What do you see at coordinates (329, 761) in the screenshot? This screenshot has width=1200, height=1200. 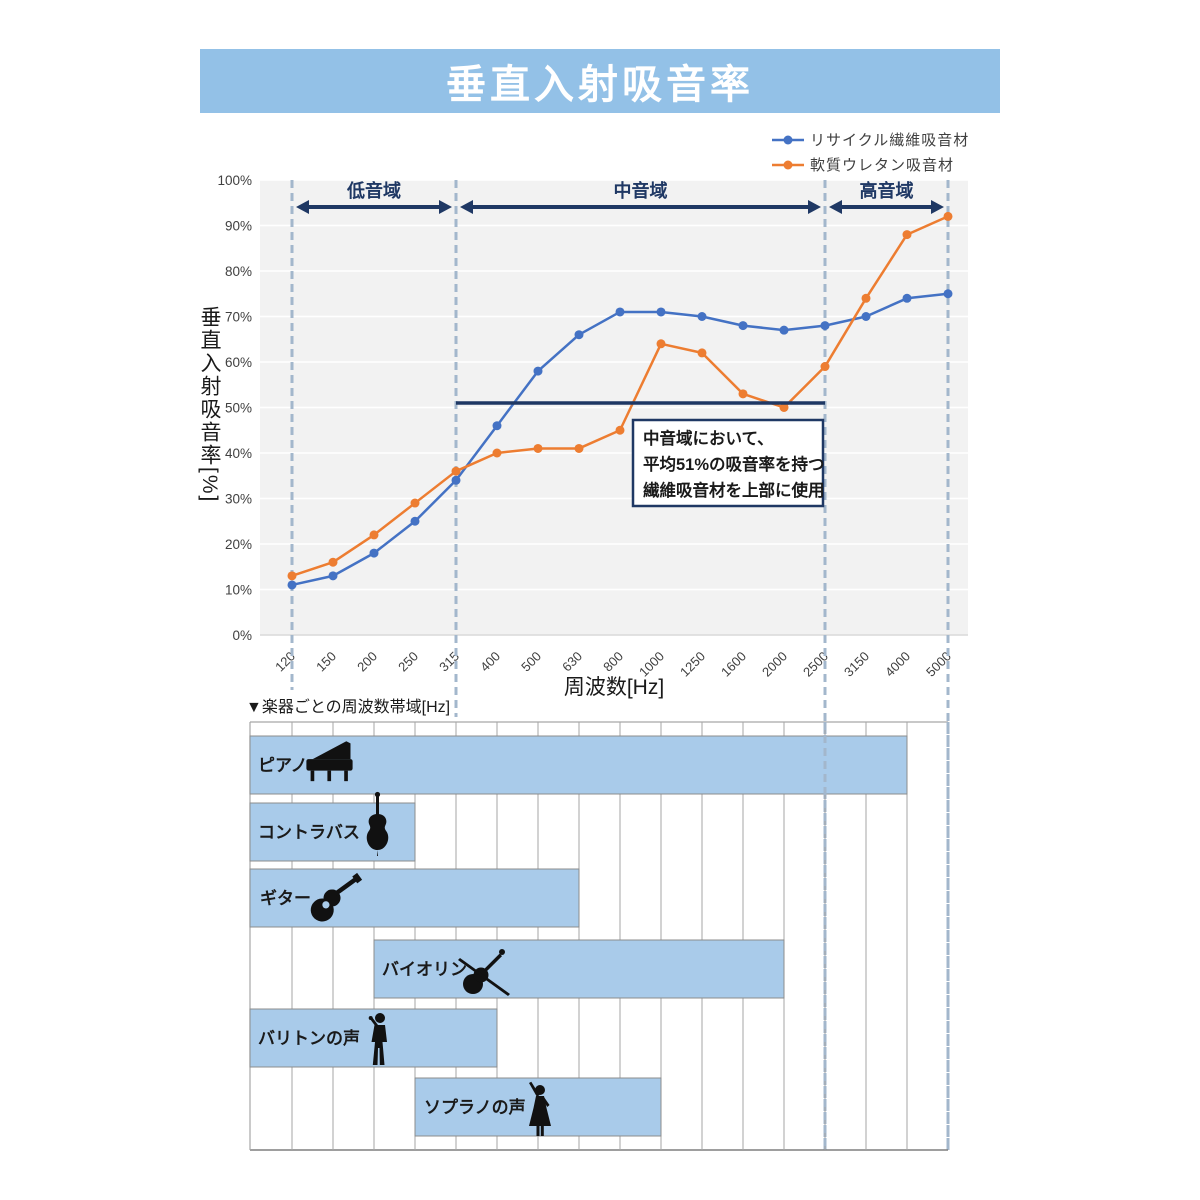 I see `grand-piano-icon` at bounding box center [329, 761].